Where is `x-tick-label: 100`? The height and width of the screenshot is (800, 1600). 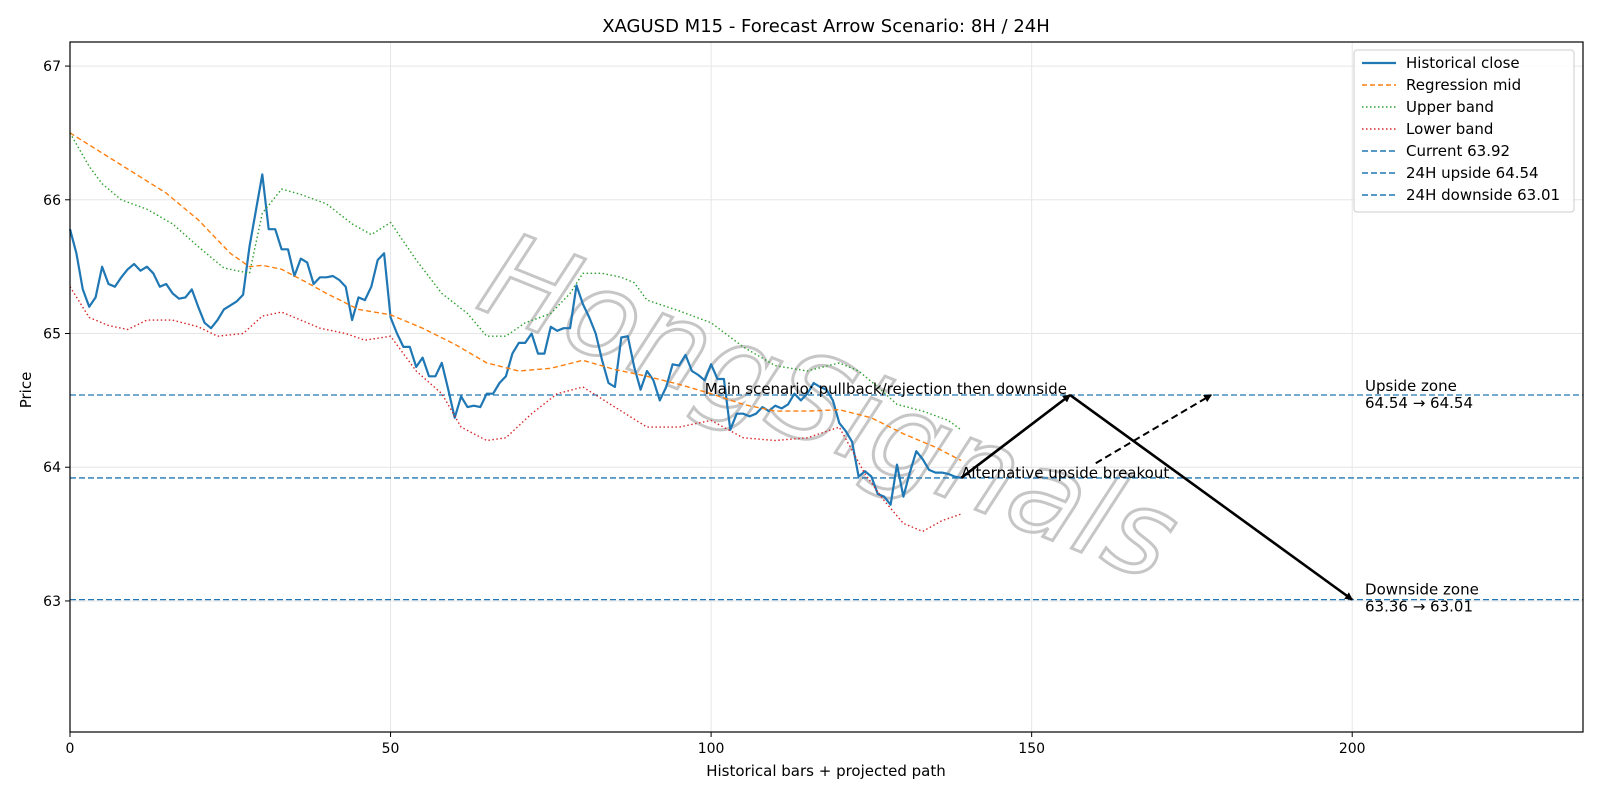 x-tick-label: 100 is located at coordinates (711, 749).